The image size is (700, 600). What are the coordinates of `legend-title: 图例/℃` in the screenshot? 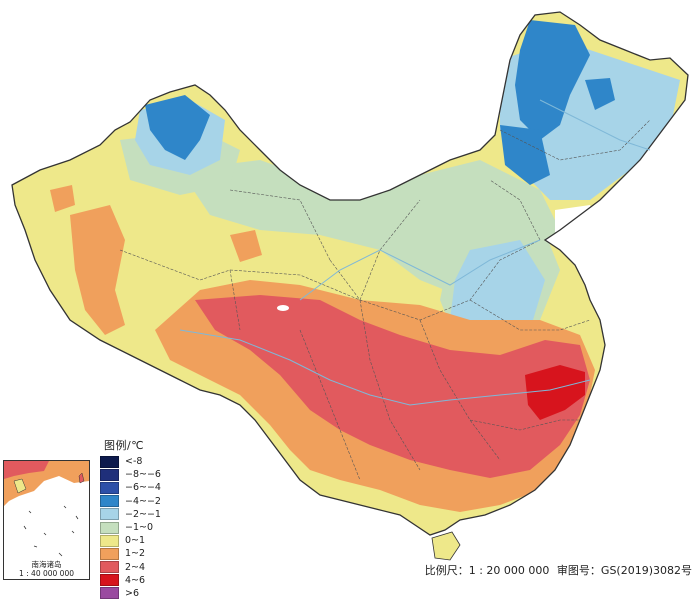 It's located at (124, 445).